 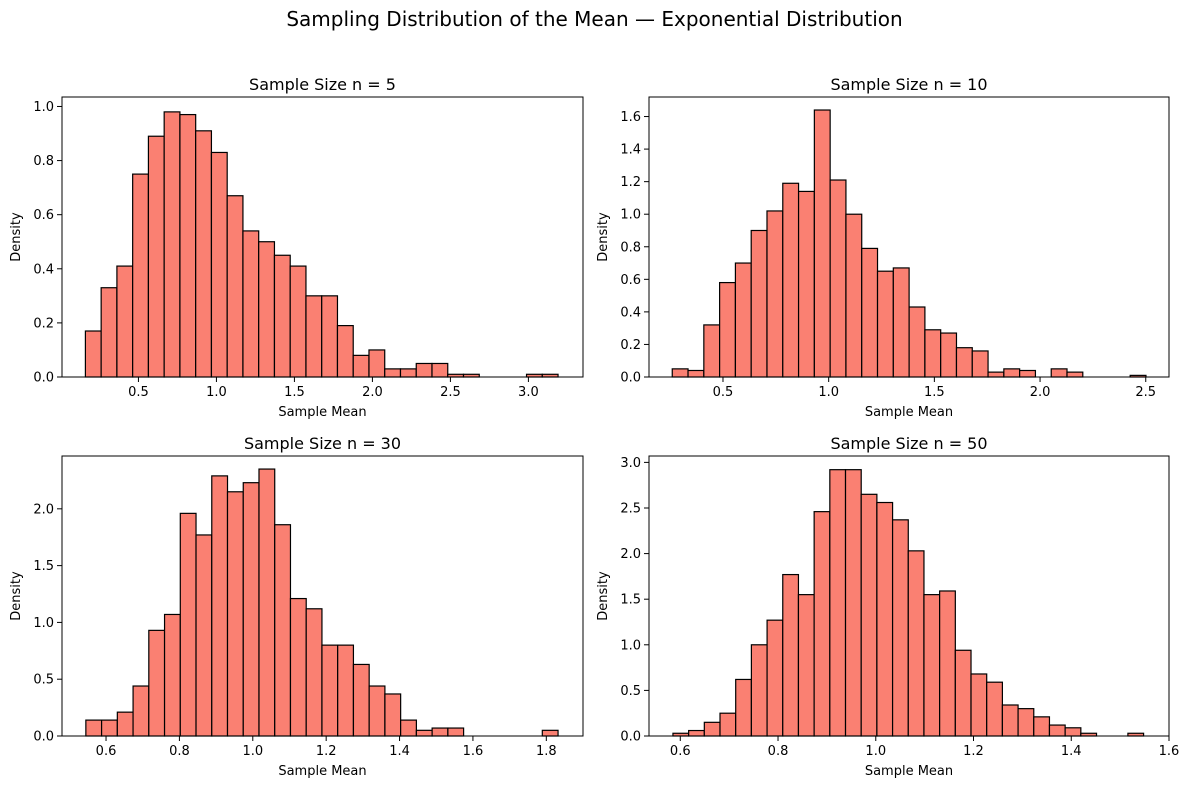 What do you see at coordinates (528, 392) in the screenshot?
I see `x-tick-label: 3.0` at bounding box center [528, 392].